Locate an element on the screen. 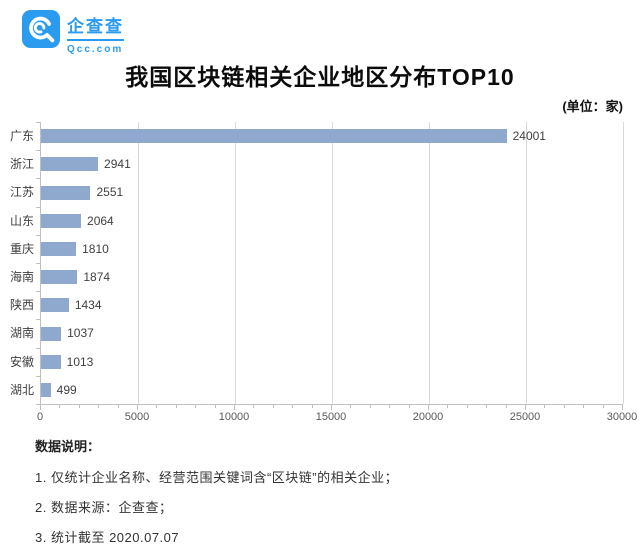 The height and width of the screenshot is (552, 640). x-axis-line is located at coordinates (331, 404).